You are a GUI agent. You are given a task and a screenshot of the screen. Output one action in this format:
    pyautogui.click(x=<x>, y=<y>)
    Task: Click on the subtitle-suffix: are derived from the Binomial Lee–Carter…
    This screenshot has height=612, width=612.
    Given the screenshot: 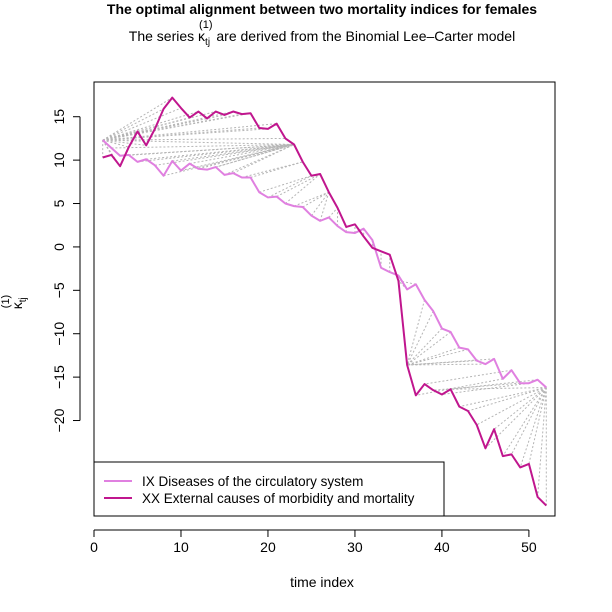 What is the action you would take?
    pyautogui.click(x=364, y=36)
    